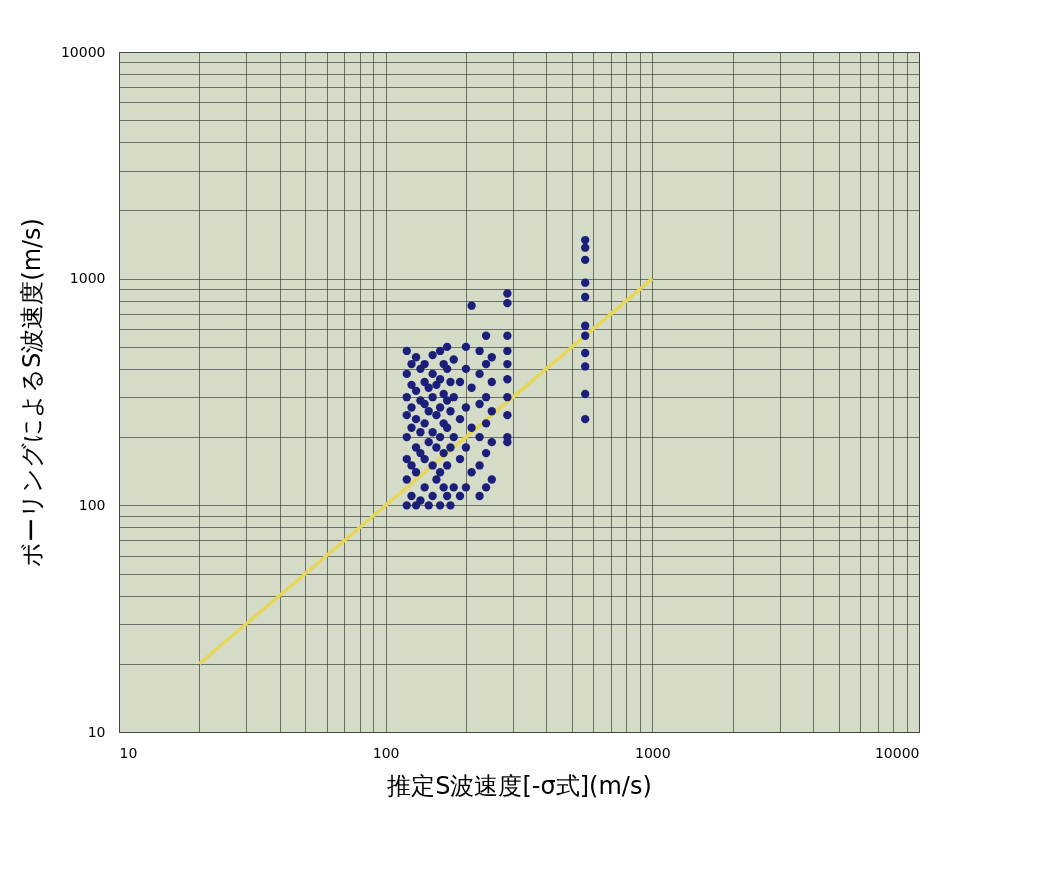  Describe the element at coordinates (31, 392) in the screenshot. I see `y-axis-title: ボーリングによるS波速度(m/s)` at that location.